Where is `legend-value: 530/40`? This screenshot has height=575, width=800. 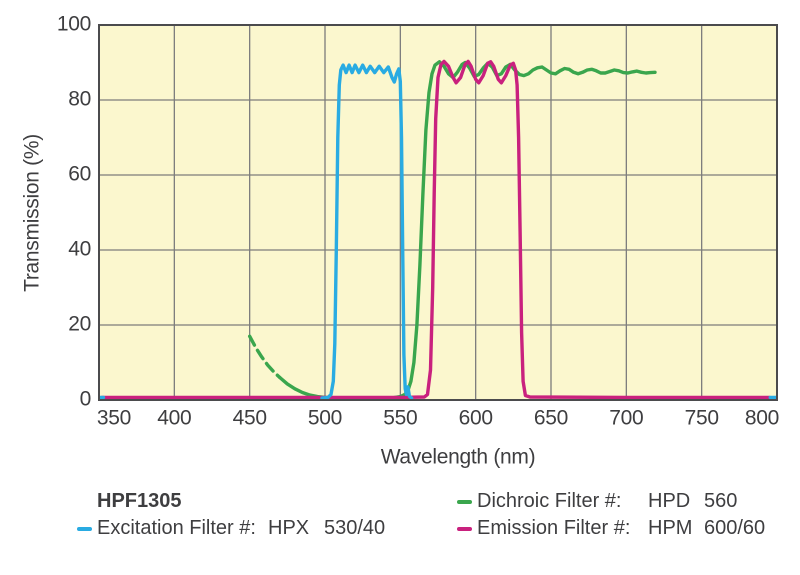 legend-value: 530/40 is located at coordinates (355, 528).